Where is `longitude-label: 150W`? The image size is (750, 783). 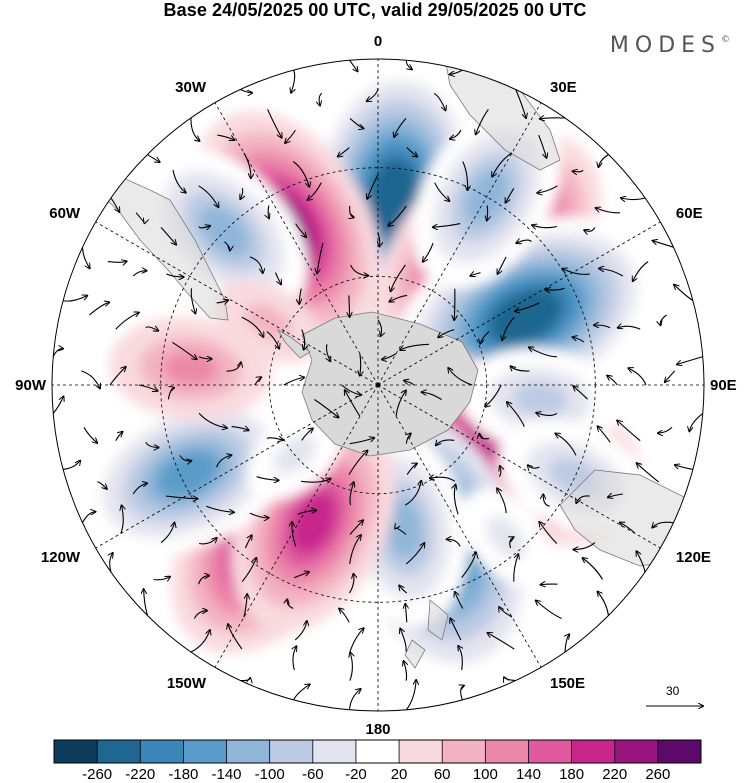
longitude-label: 150W is located at coordinates (187, 683).